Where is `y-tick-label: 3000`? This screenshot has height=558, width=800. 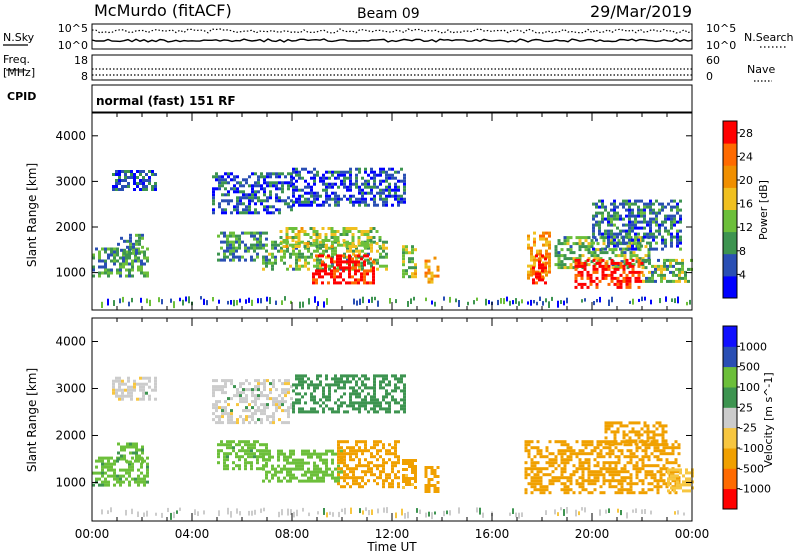
y-tick-label: 3000 is located at coordinates (70, 388).